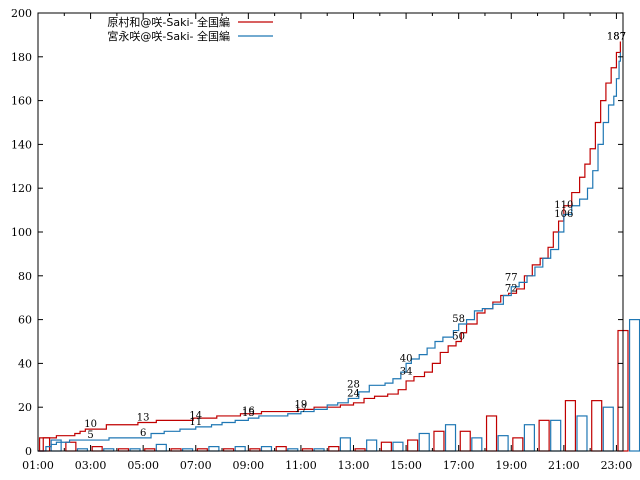 This screenshot has height=480, width=640. What do you see at coordinates (21, 101) in the screenshot?
I see `y-tick-label: 160` at bounding box center [21, 101].